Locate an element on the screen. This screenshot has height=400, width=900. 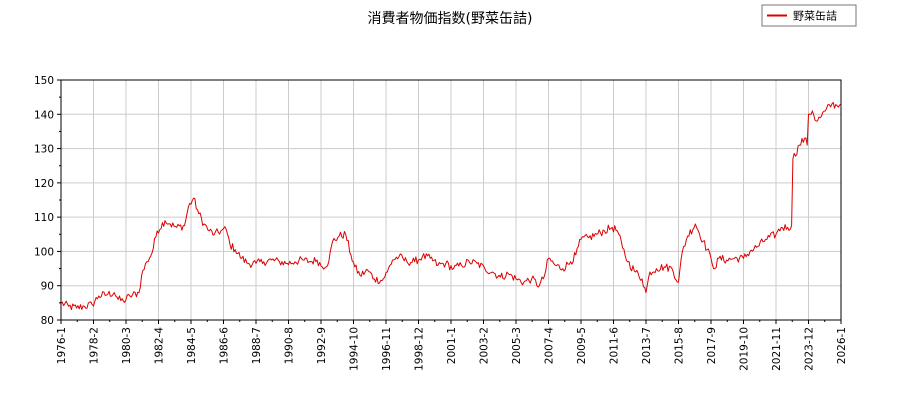
y-tick-label: 100 is located at coordinates (44, 252).